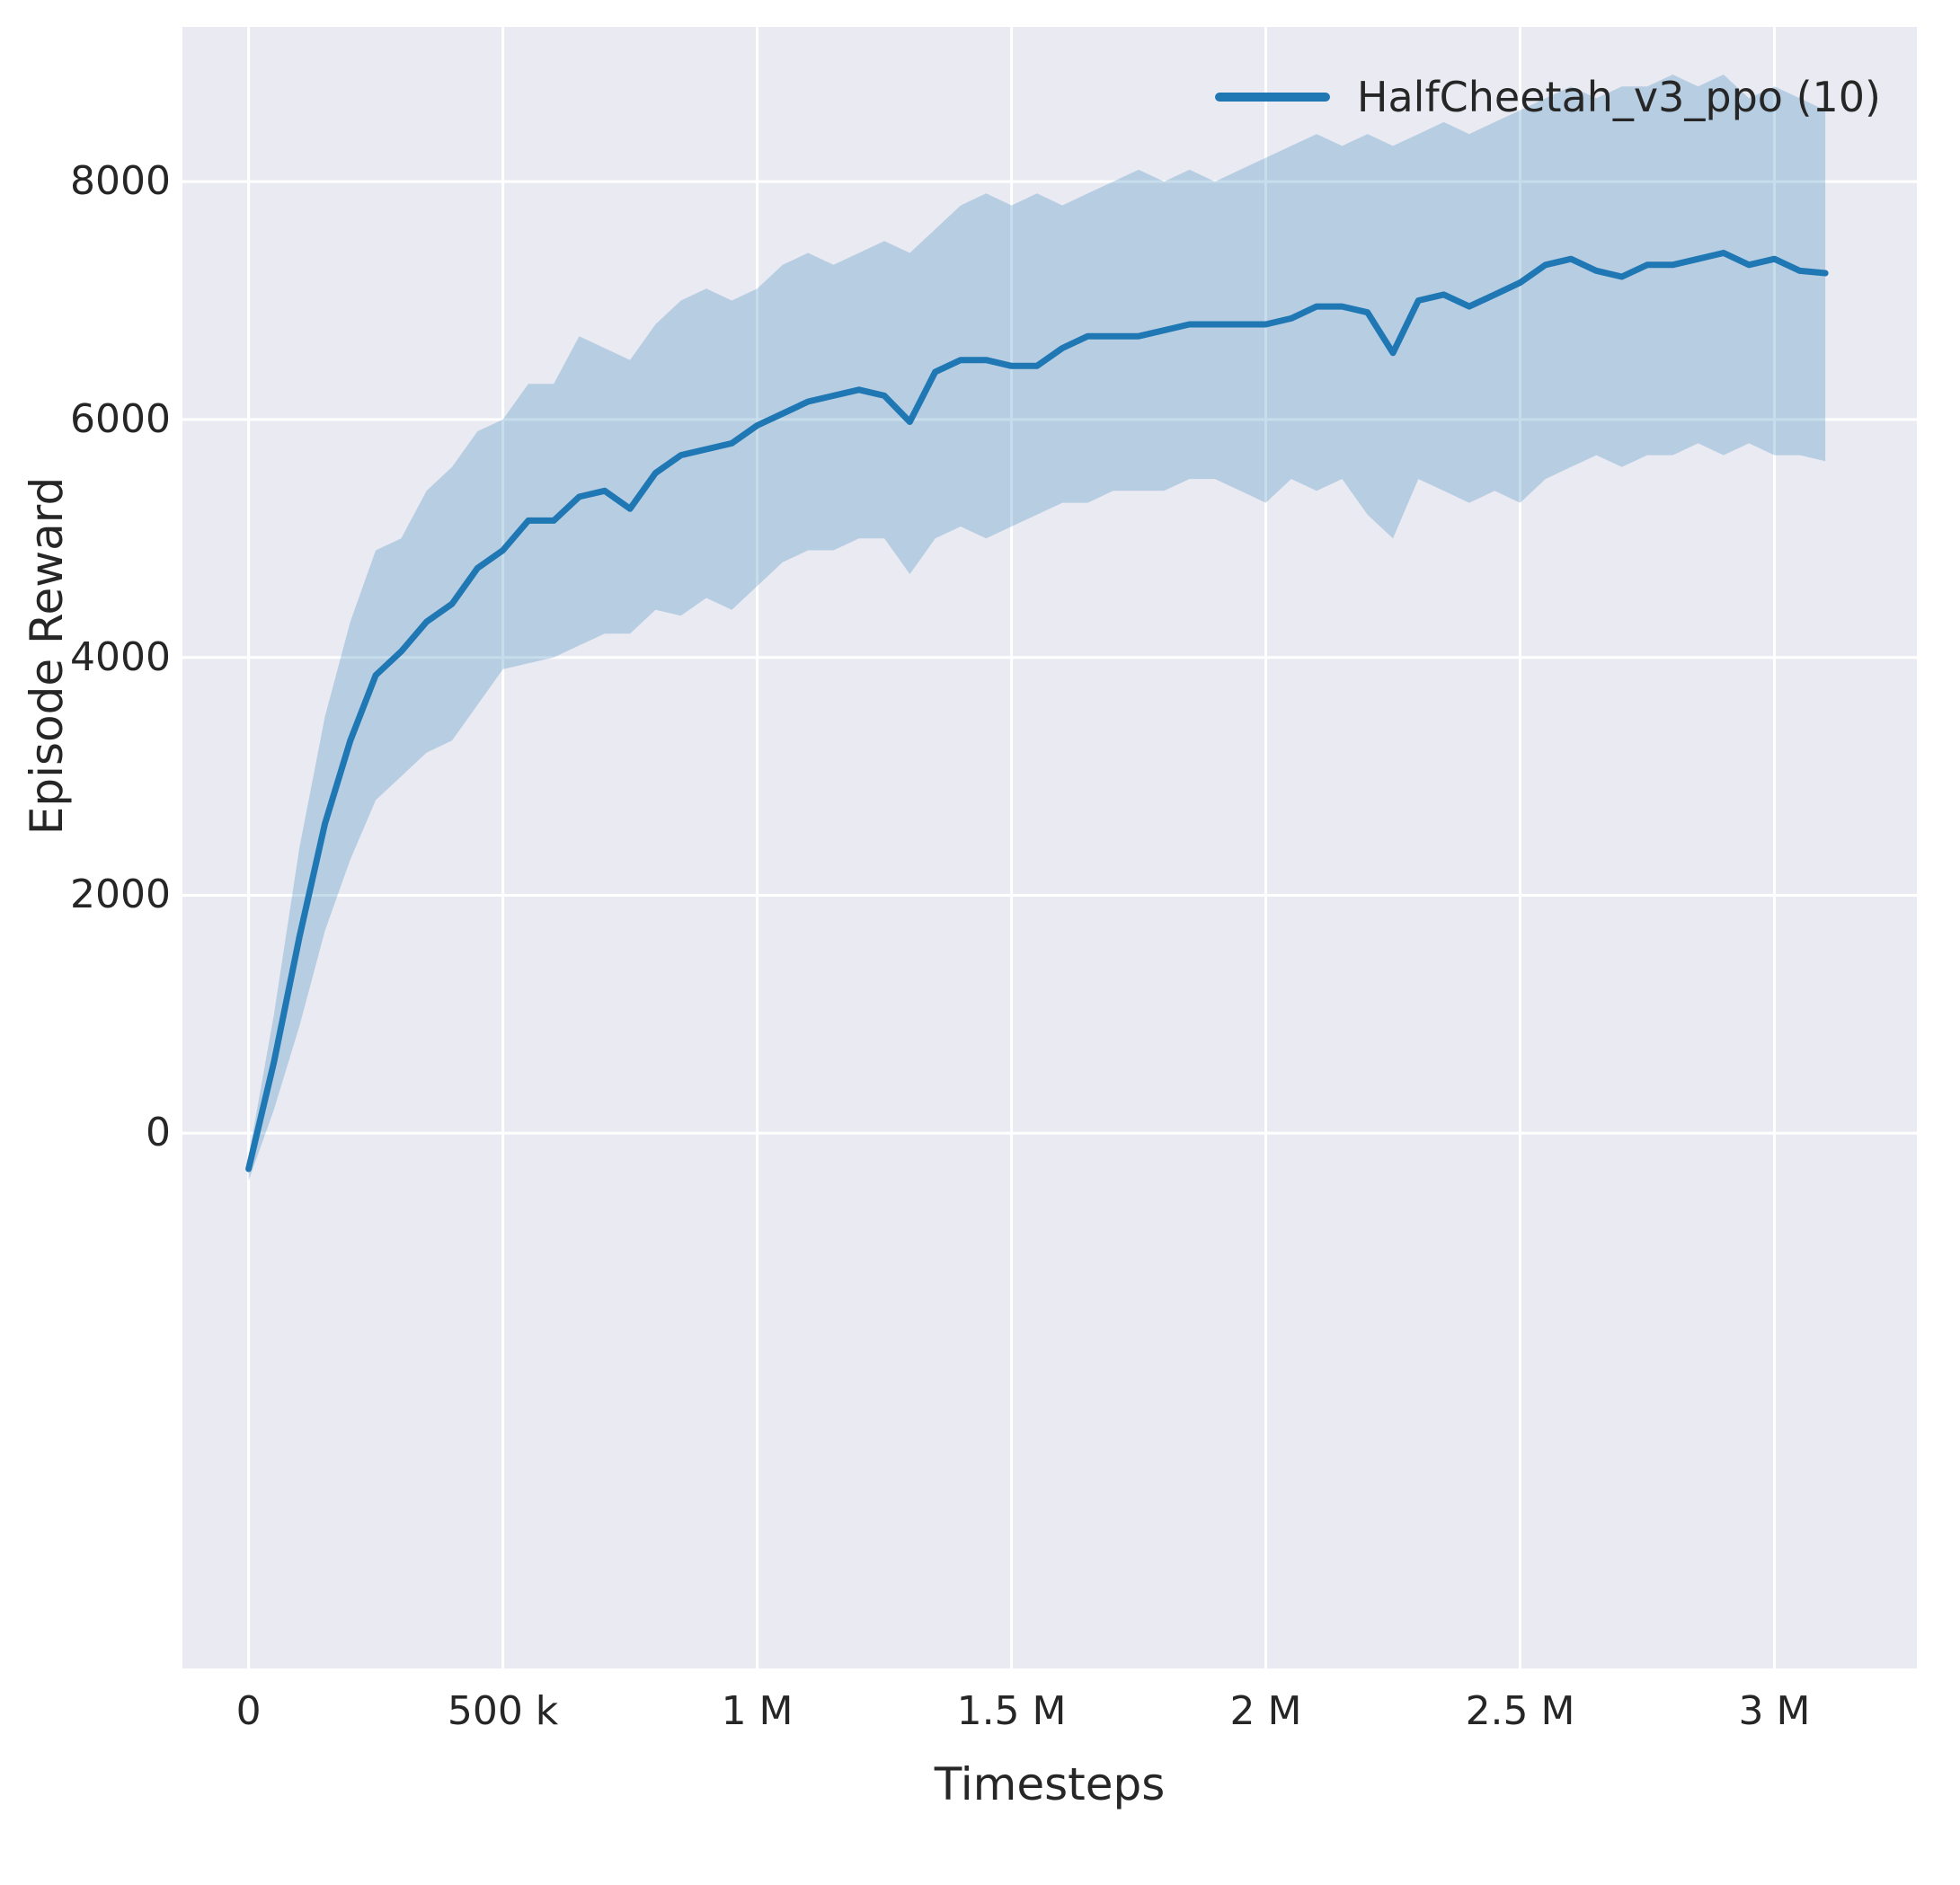 Image resolution: width=1960 pixels, height=1885 pixels. Describe the element at coordinates (1775, 1711) in the screenshot. I see `x-tick-label: 3 M` at that location.